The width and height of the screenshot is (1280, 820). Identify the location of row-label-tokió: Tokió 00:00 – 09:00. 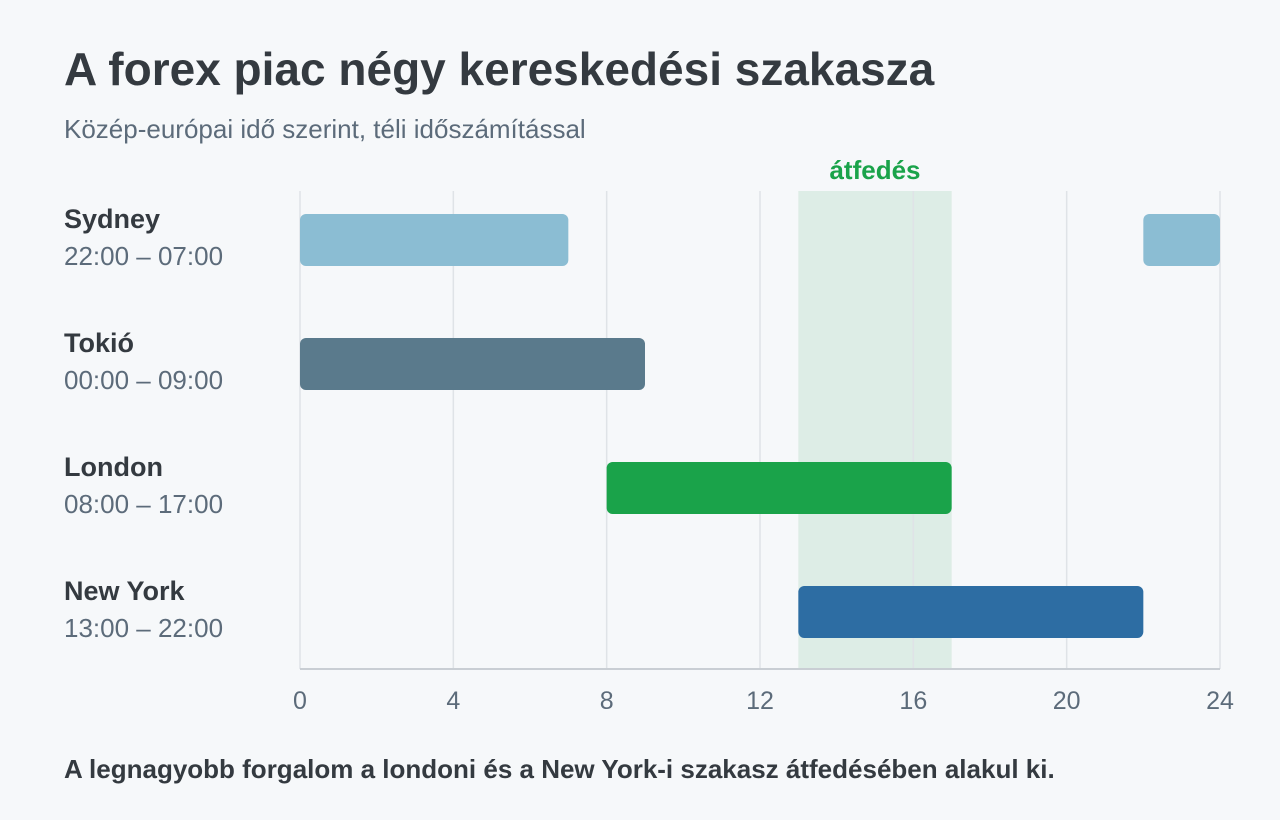
(143, 362).